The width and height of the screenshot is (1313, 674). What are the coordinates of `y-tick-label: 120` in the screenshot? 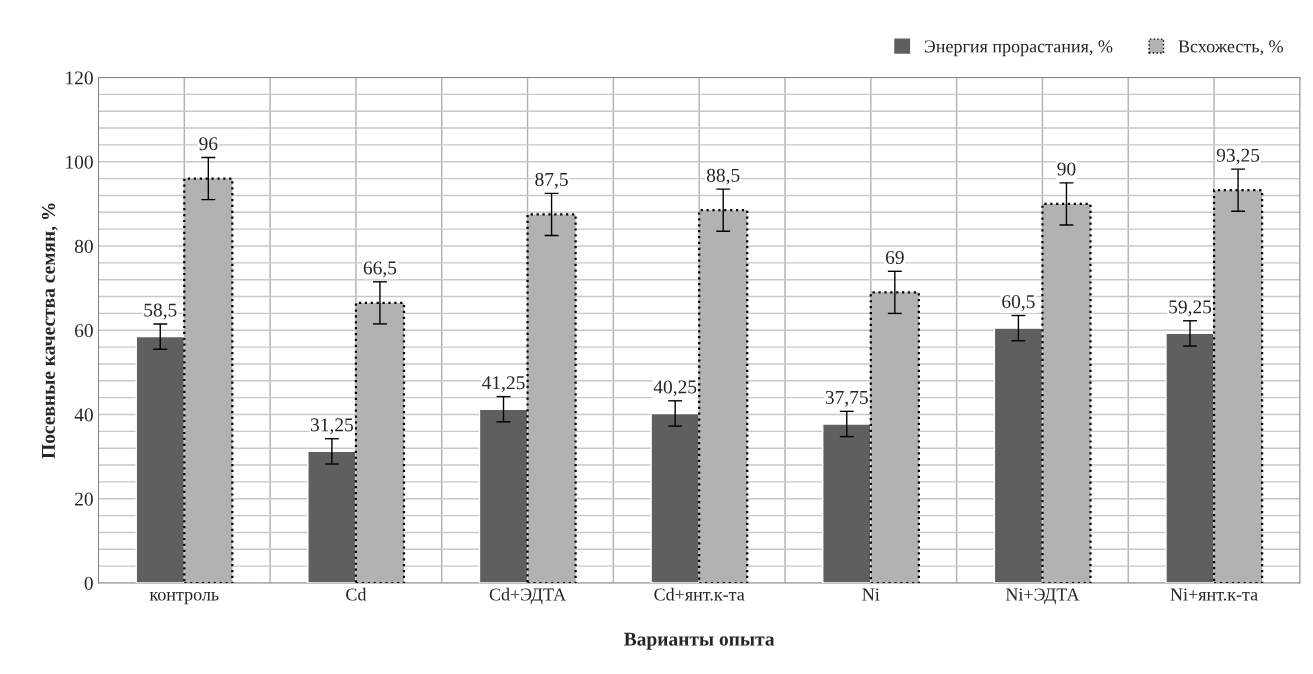 It's located at (79, 78).